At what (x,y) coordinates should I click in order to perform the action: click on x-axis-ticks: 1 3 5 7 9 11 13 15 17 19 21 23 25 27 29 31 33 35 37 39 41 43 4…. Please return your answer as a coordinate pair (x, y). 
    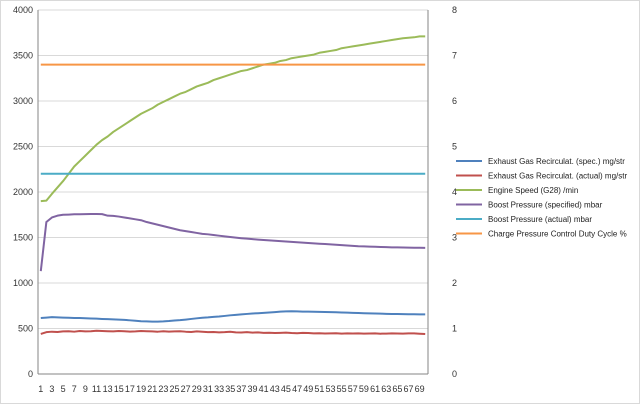
    Looking at the image, I should click on (231, 389).